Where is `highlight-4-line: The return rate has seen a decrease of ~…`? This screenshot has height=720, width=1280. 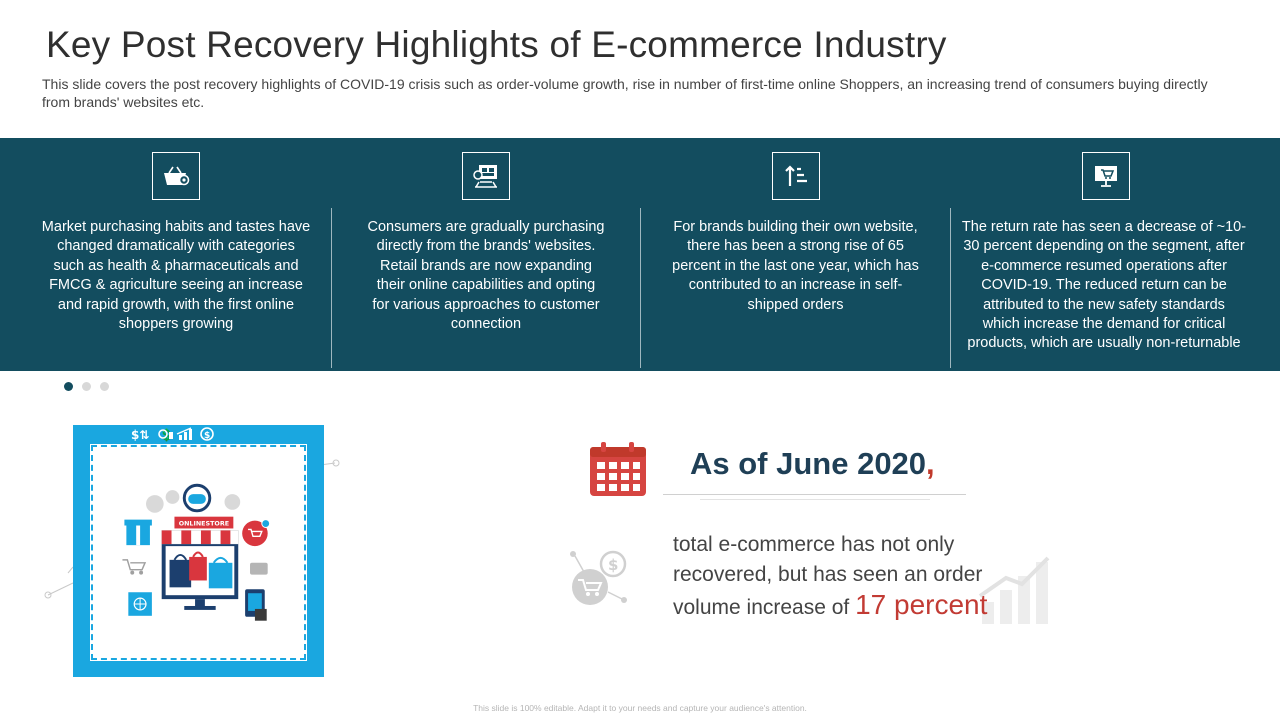
highlight-4-line: The return rate has seen a decrease of ~… is located at coordinates (1104, 227).